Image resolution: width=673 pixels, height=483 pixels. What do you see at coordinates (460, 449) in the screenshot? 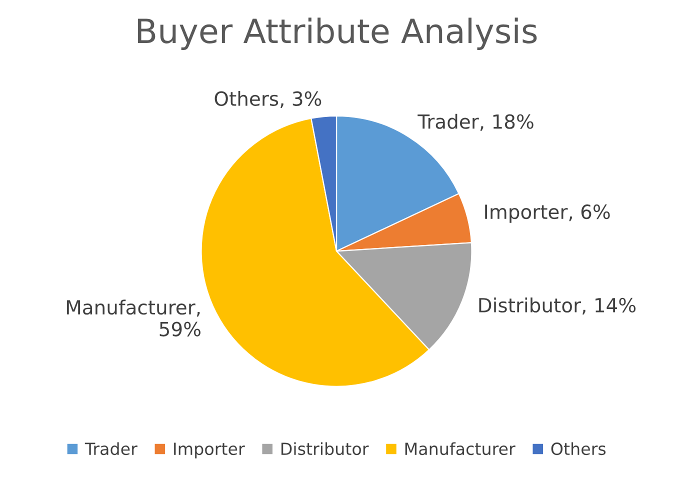
I see `legend-label: Manufacturer` at bounding box center [460, 449].